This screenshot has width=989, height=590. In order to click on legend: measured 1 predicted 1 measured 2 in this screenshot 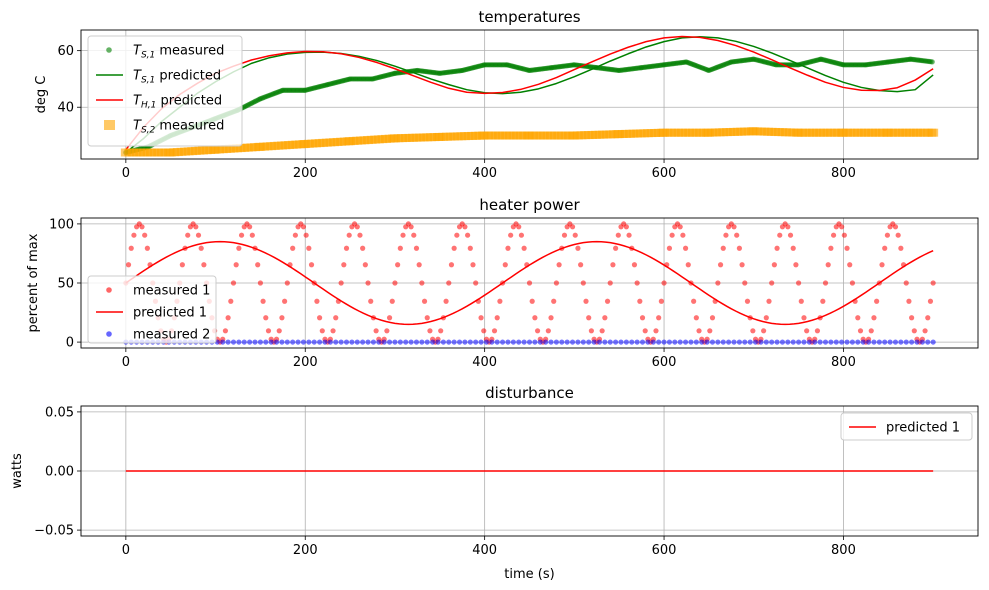, I will do `click(152, 309)`.